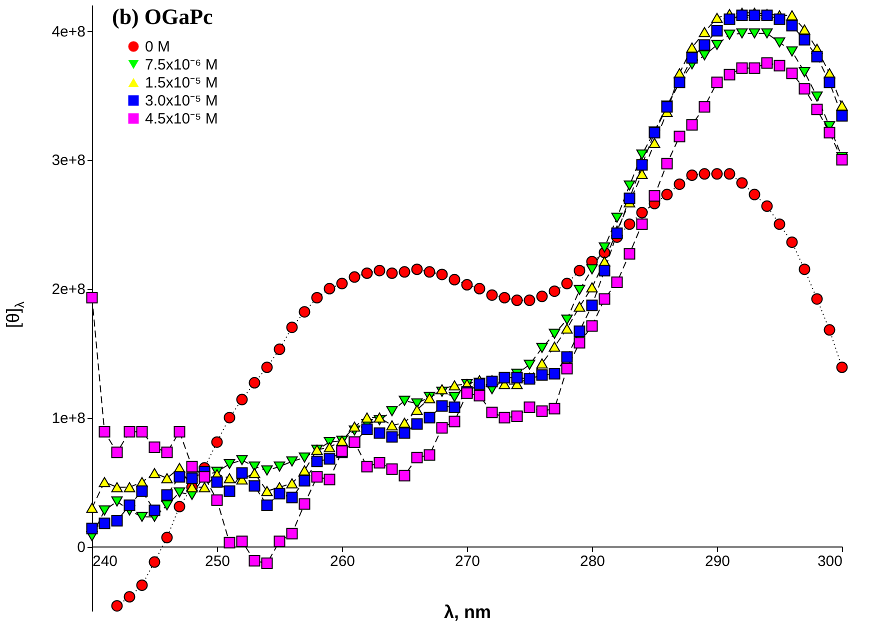  What do you see at coordinates (69, 289) in the screenshot?
I see `y-tick-label: 2e+8` at bounding box center [69, 289].